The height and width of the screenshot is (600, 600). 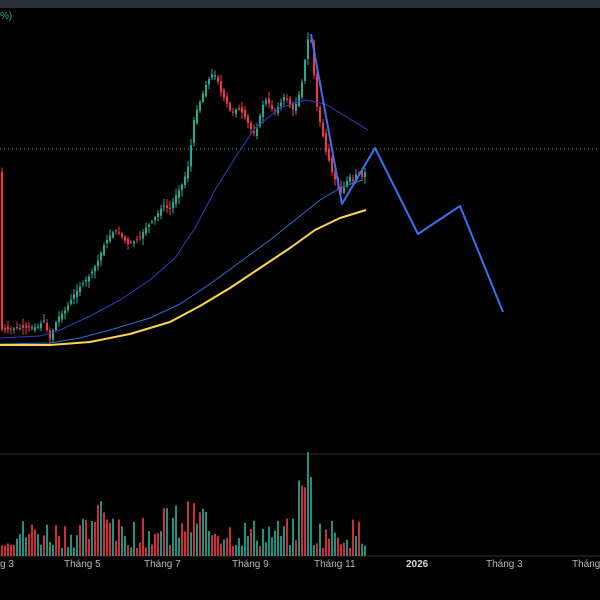 What do you see at coordinates (335, 564) in the screenshot?
I see `time-axis-tick: Tháng 11` at bounding box center [335, 564].